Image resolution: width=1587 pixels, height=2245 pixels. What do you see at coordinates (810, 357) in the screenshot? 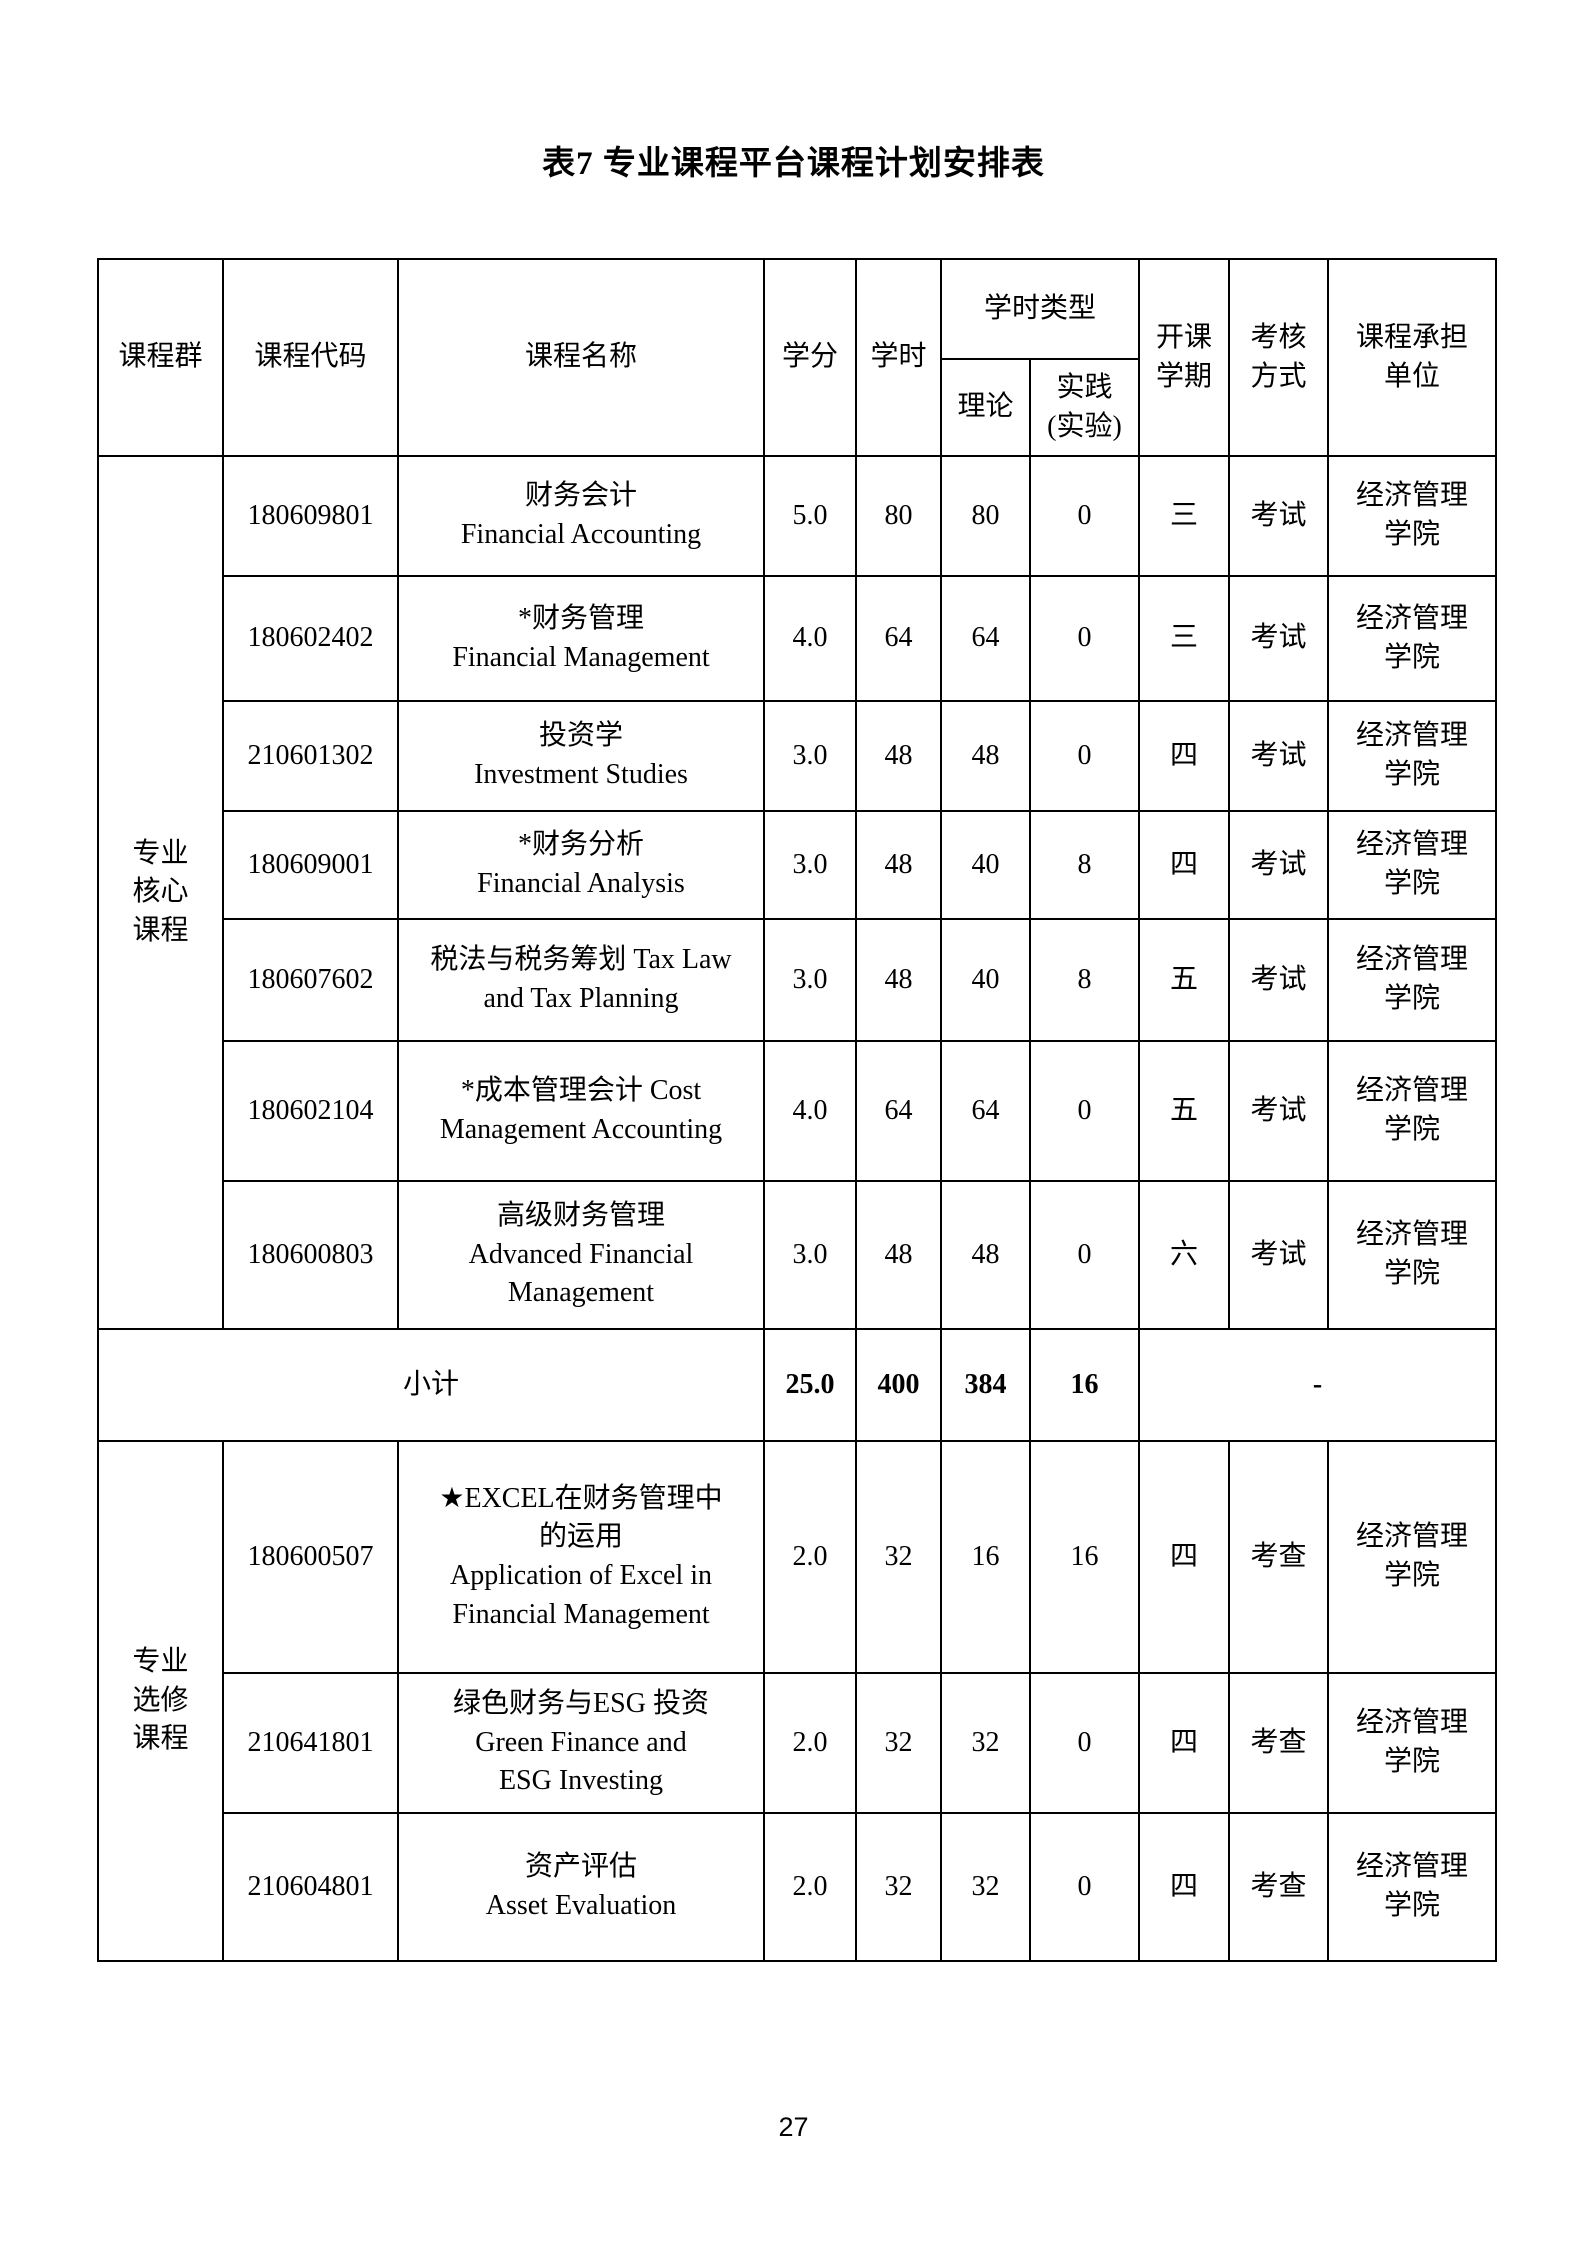
I see `header-credits: 学分` at bounding box center [810, 357].